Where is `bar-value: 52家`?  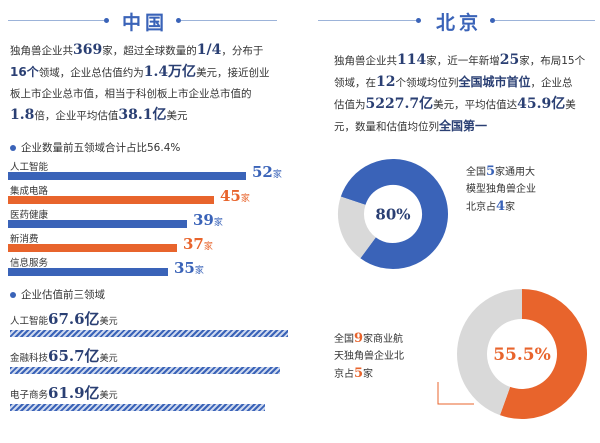
bar-value: 52家 is located at coordinates (267, 172).